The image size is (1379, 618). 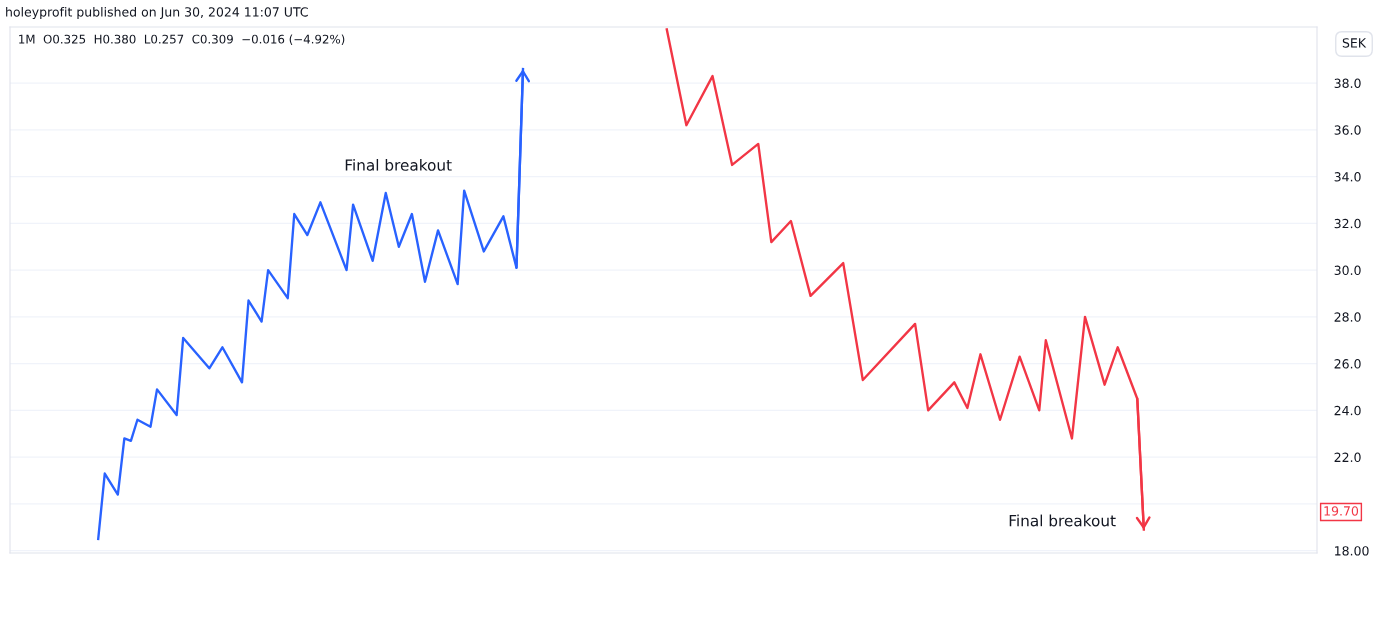 I want to click on y-tick-label: 26.0, so click(x=1347, y=364).